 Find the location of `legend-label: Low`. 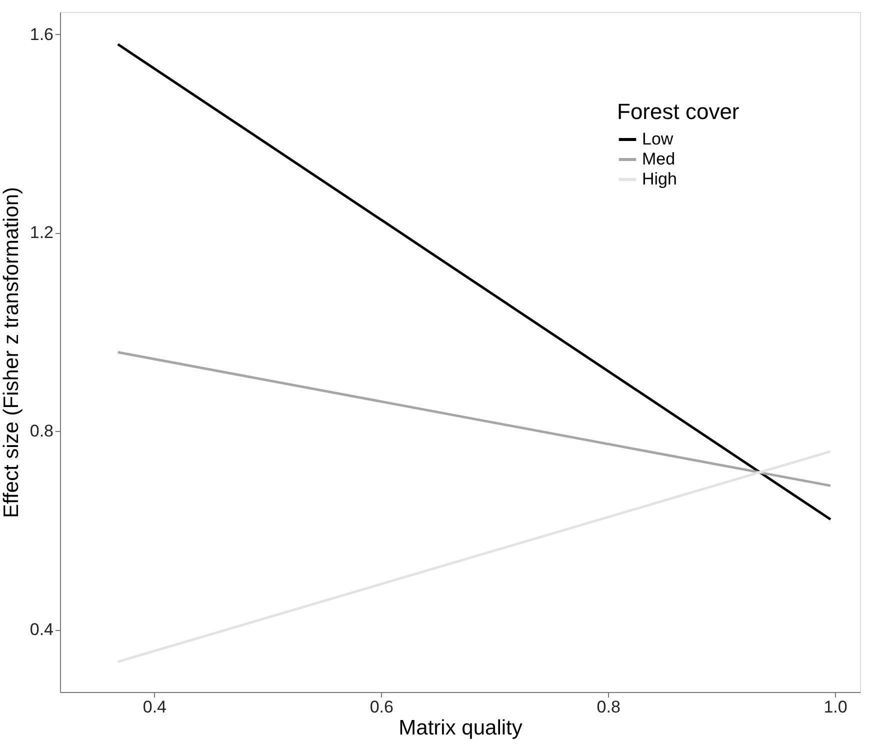

legend-label: Low is located at coordinates (658, 139).